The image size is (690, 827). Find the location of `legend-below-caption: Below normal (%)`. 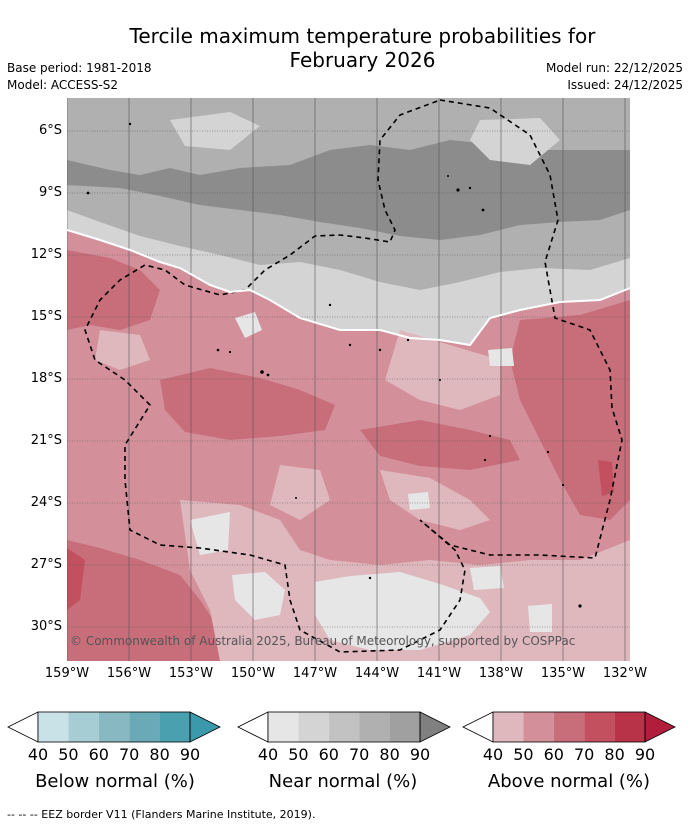

legend-below-caption: Below normal (%) is located at coordinates (115, 781).